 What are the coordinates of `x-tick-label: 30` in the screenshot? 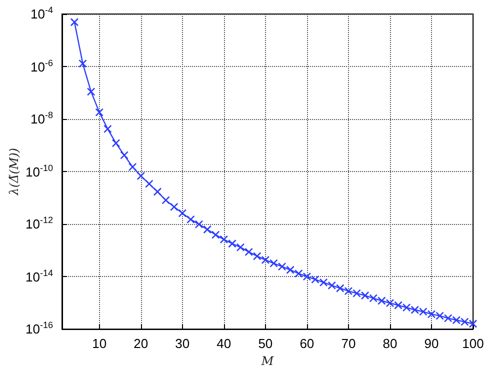 It's located at (182, 344).